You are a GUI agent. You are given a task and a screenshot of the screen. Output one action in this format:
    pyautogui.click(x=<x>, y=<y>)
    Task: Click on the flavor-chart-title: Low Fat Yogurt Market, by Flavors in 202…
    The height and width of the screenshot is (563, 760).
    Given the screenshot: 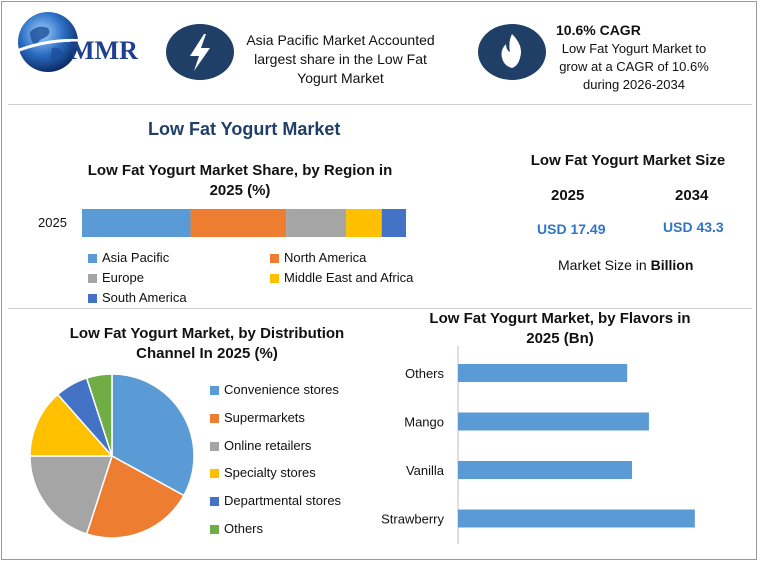 What is the action you would take?
    pyautogui.click(x=560, y=328)
    